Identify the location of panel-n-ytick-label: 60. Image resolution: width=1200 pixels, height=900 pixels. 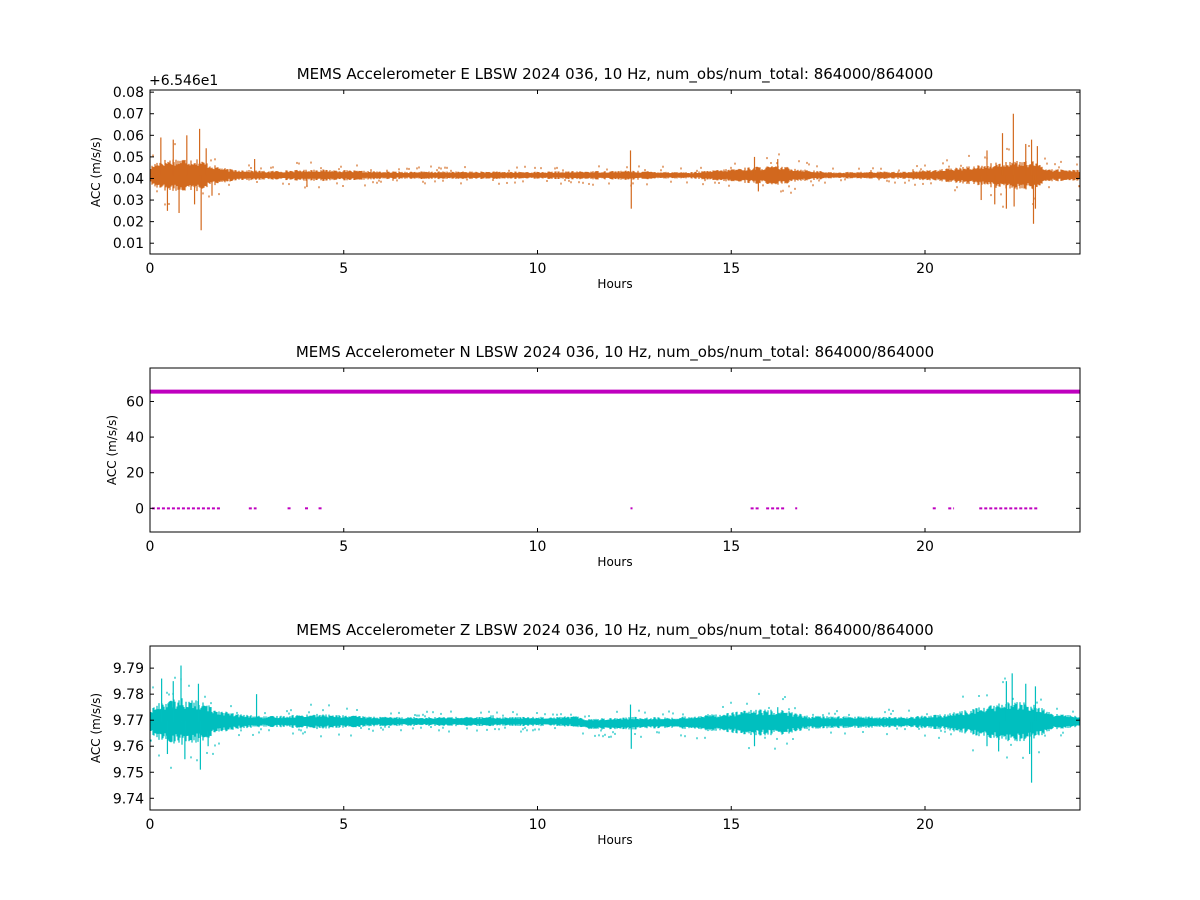
(135, 402).